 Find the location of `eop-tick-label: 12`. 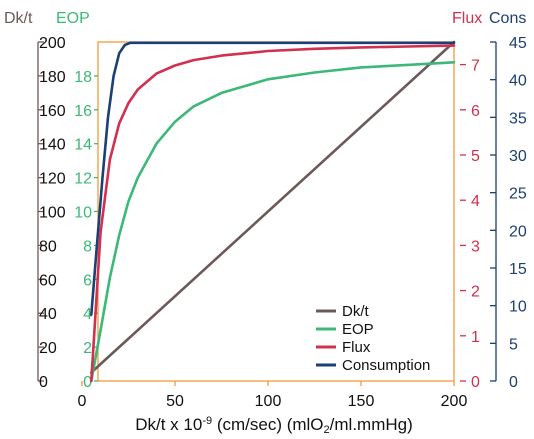

eop-tick-label: 12 is located at coordinates (83, 179).